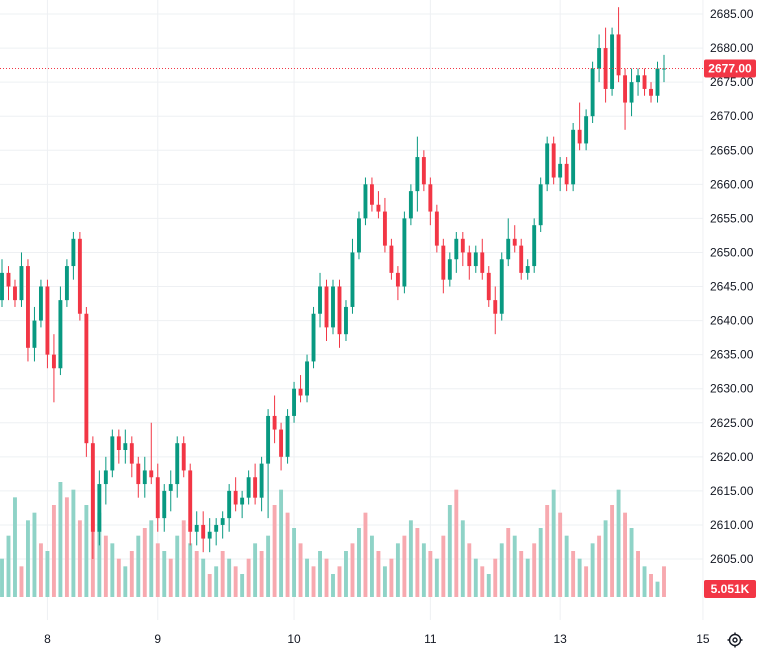 The image size is (762, 651). I want to click on chart-settings-icon, so click(735, 640).